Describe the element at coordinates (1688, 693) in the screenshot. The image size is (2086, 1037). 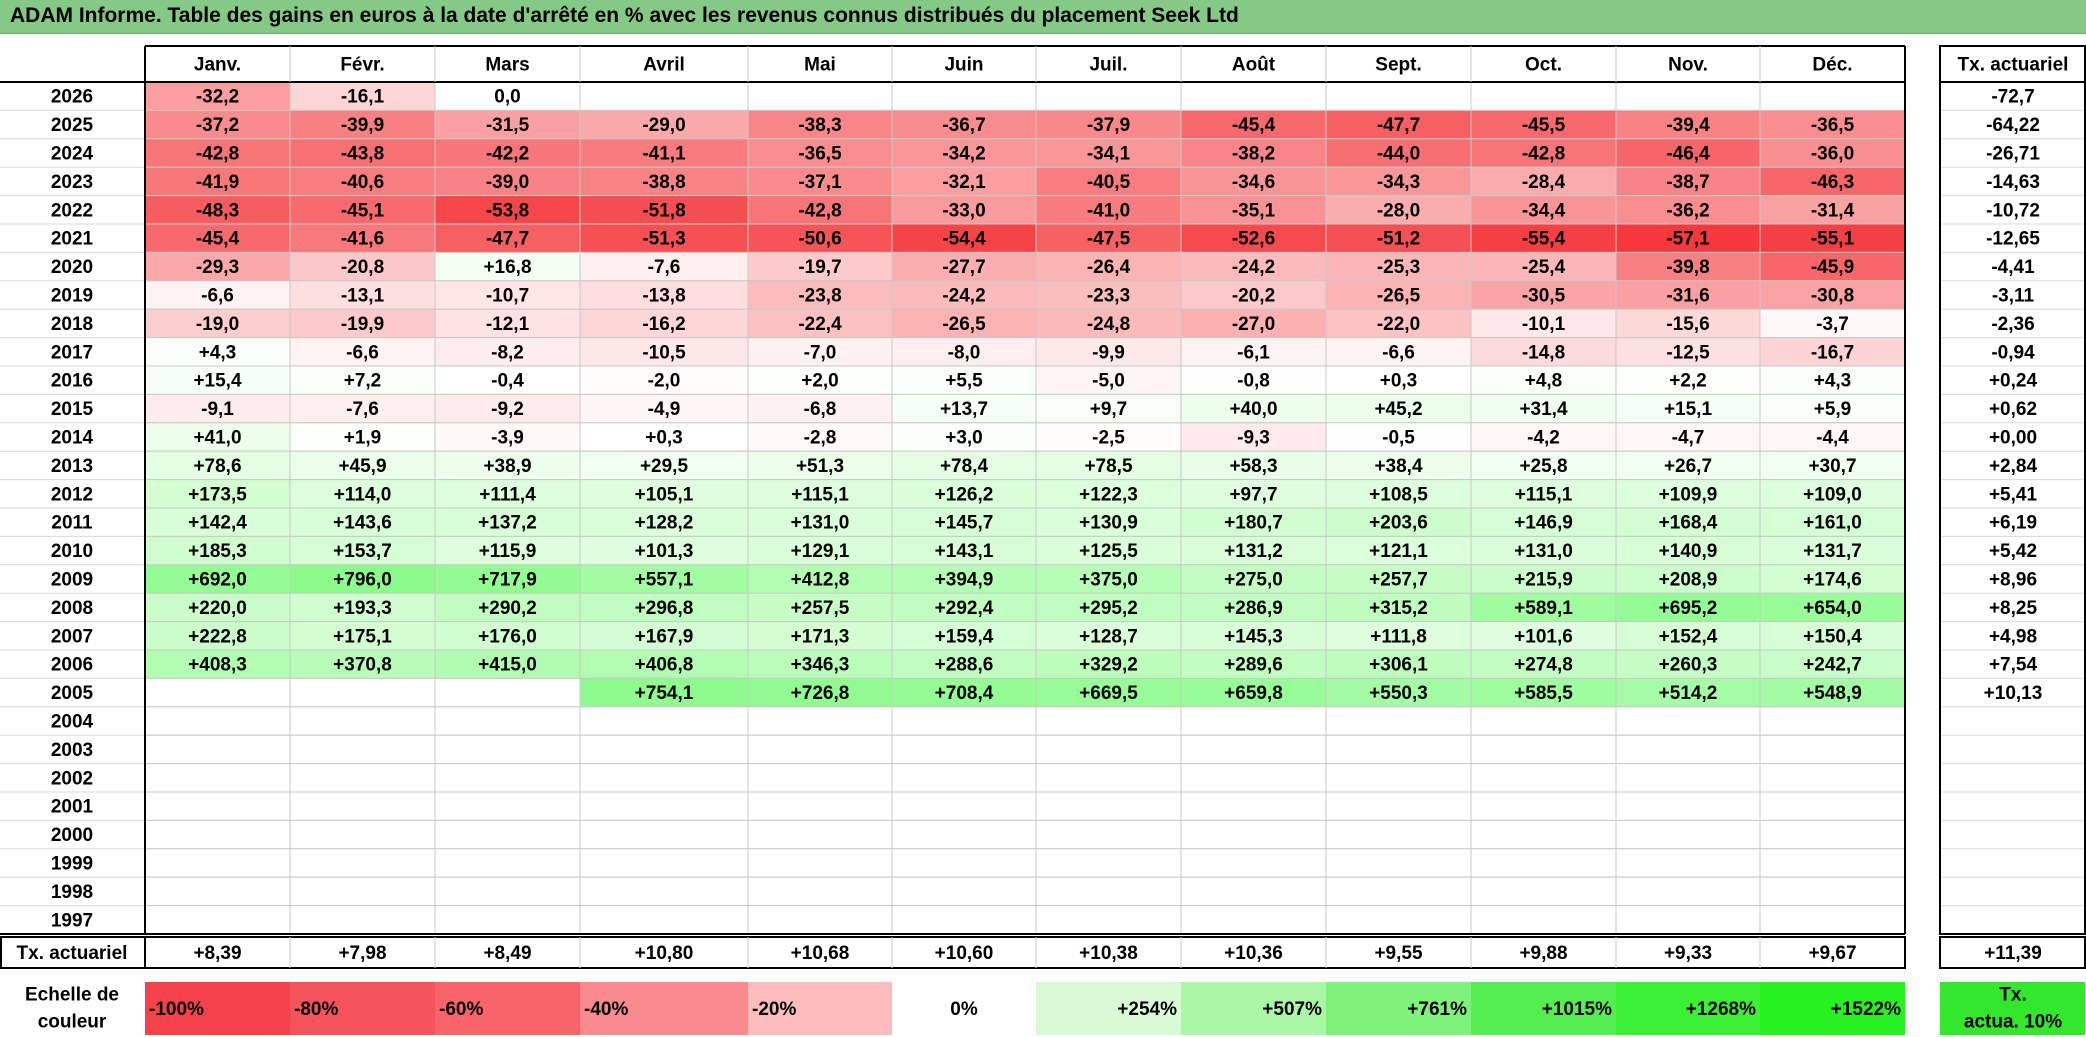
I see `cell-value: +514,2` at that location.